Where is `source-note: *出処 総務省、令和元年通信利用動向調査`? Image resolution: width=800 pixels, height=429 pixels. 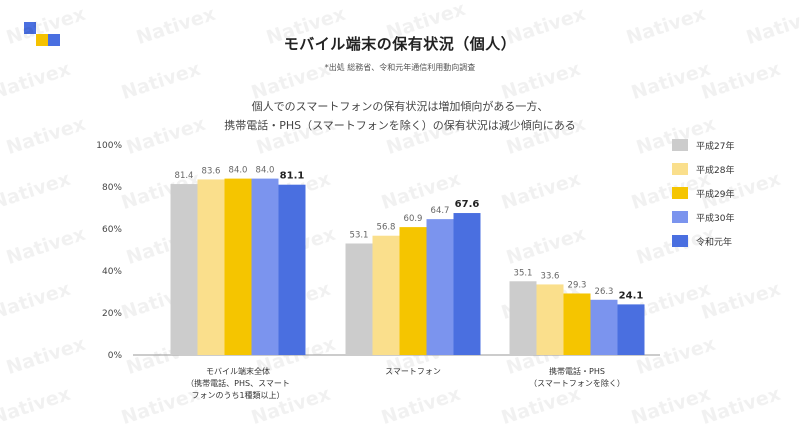 source-note: *出処 総務省、令和元年通信利用動向調査 is located at coordinates (400, 67).